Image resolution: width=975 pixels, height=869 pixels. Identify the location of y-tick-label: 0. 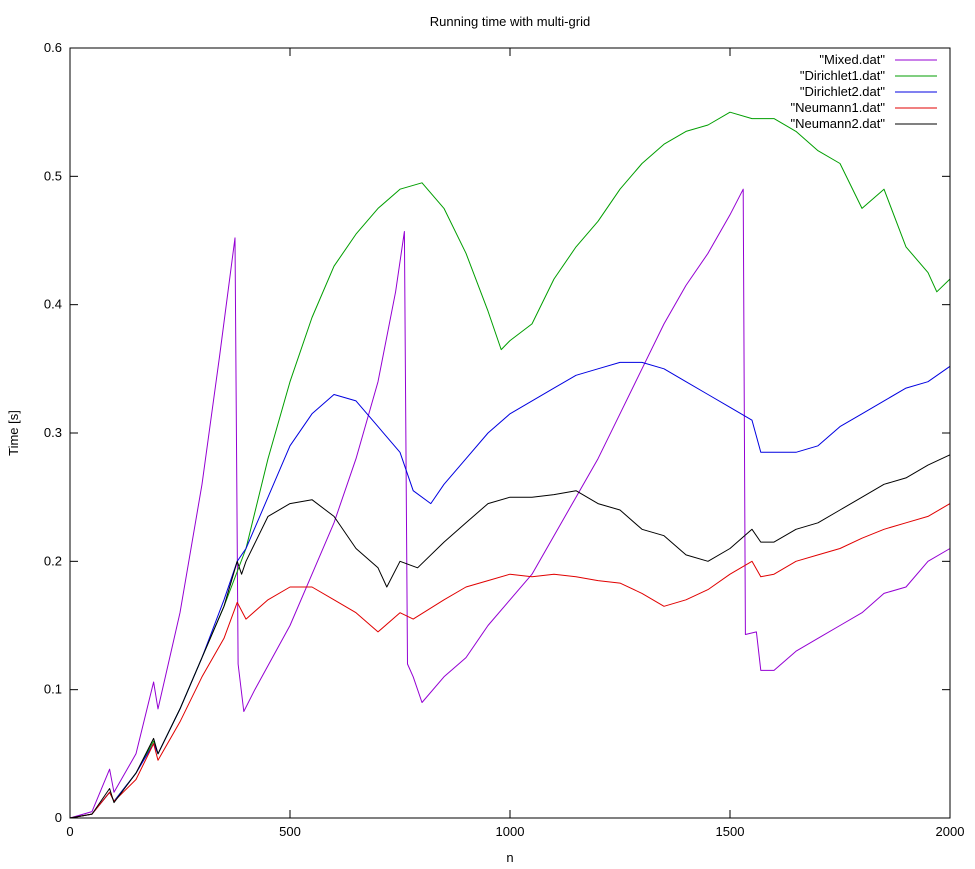
(58, 817).